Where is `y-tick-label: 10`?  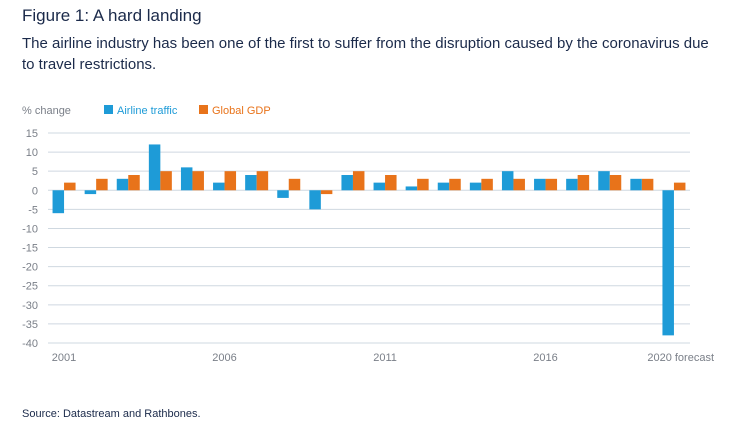 y-tick-label: 10 is located at coordinates (32, 153).